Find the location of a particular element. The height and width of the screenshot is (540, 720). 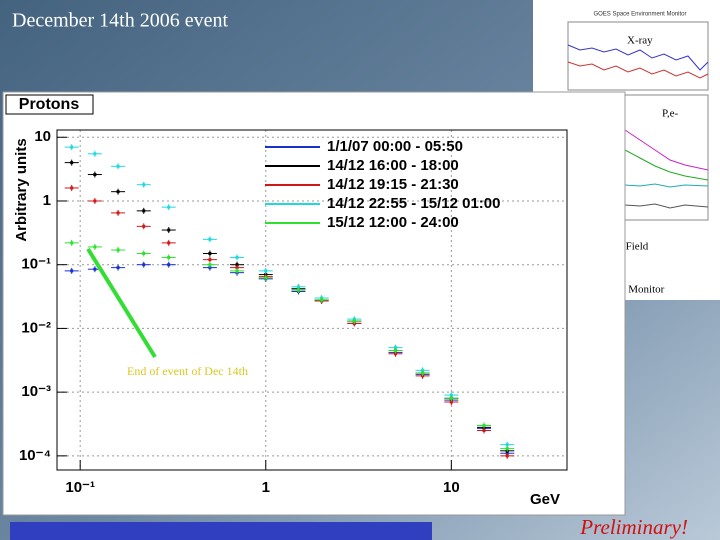

y-tick-label: 10⁻² is located at coordinates (36, 327).